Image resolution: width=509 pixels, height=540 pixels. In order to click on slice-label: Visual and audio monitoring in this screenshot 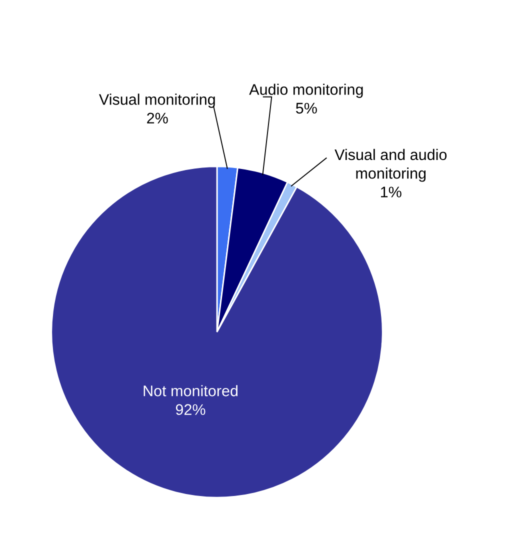, I will do `click(390, 165)`.